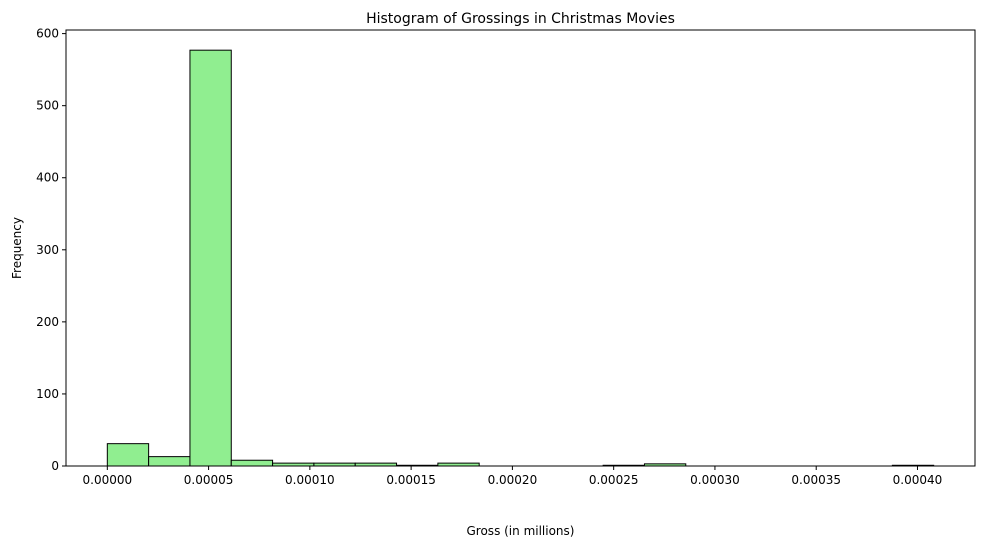 The image size is (1005, 547). I want to click on x-tick-label: 0.00040, so click(918, 480).